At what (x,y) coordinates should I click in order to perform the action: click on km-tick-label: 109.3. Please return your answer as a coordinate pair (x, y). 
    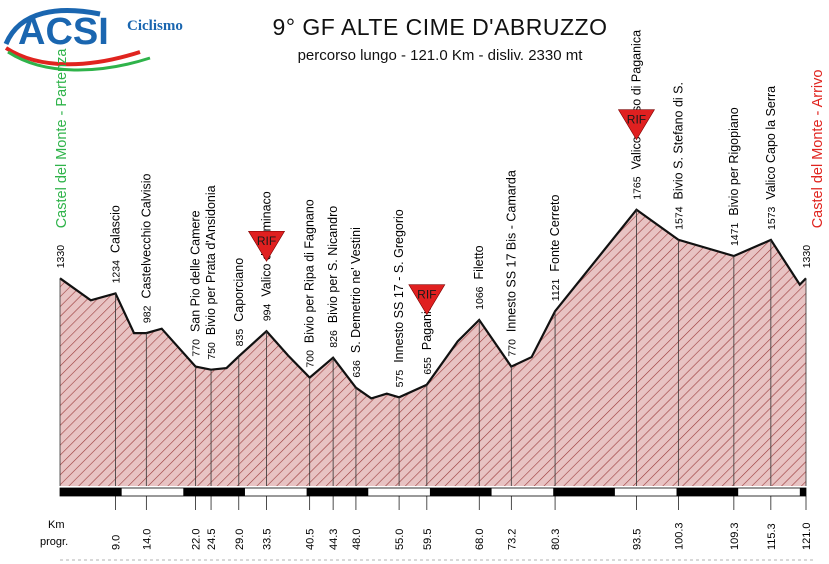
    Looking at the image, I should click on (735, 537).